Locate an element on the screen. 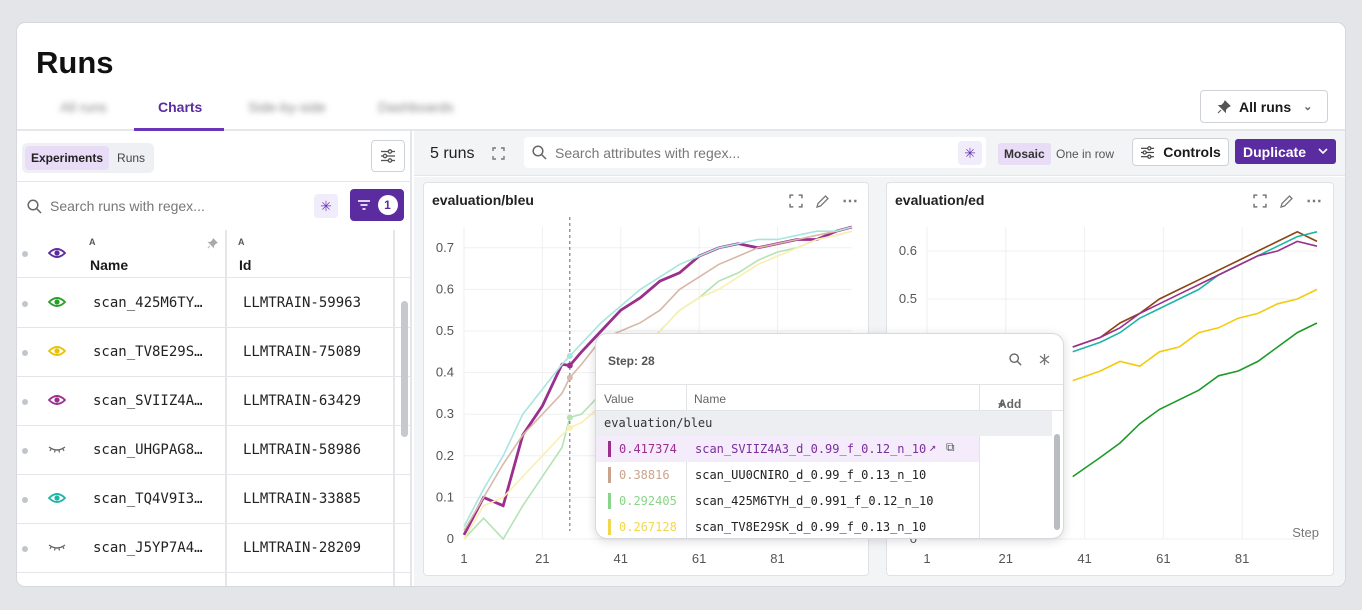 The width and height of the screenshot is (1362, 610). tooltip-value-header: Value is located at coordinates (619, 399).